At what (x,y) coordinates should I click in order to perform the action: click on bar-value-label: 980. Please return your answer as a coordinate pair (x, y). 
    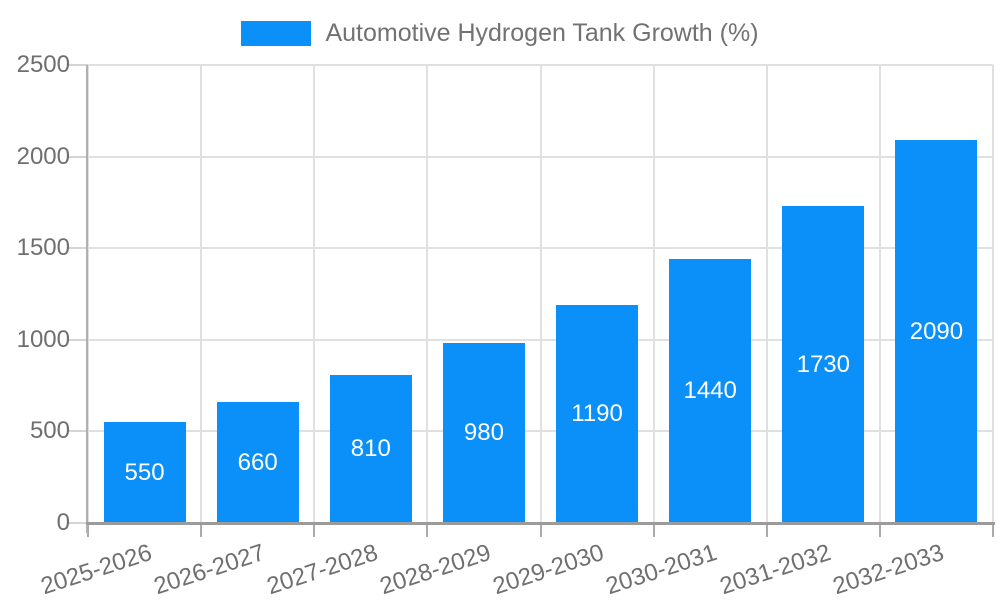
    Looking at the image, I should click on (483, 433).